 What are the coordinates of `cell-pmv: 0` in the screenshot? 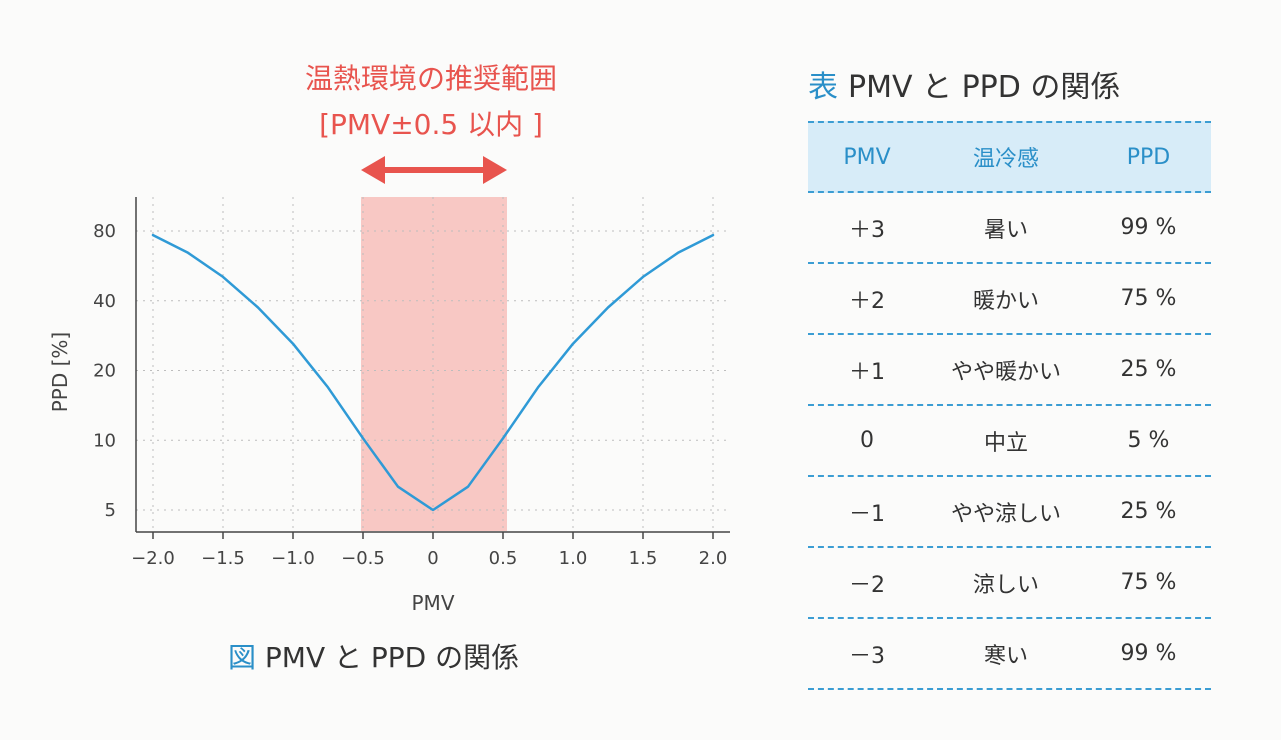 It's located at (867, 440).